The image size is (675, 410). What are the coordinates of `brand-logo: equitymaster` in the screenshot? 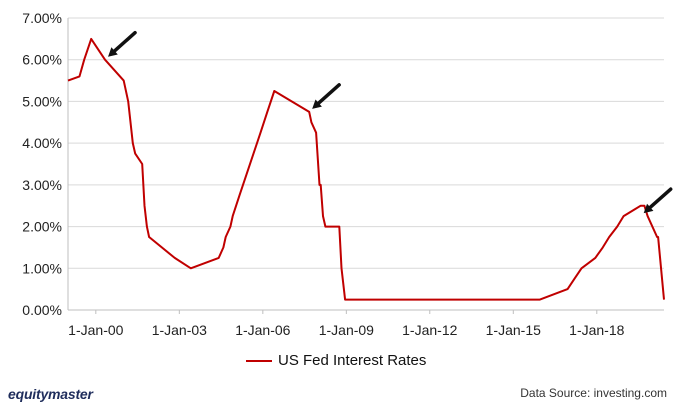 It's located at (50, 394).